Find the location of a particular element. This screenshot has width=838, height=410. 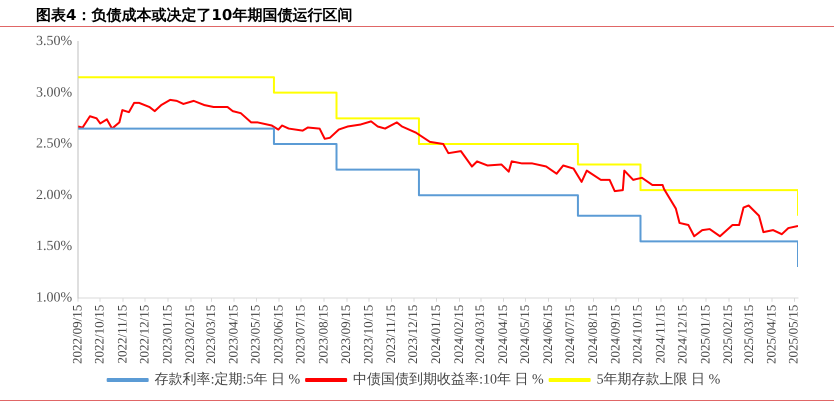

x-tick-label: 2024/12/15 is located at coordinates (682, 334).